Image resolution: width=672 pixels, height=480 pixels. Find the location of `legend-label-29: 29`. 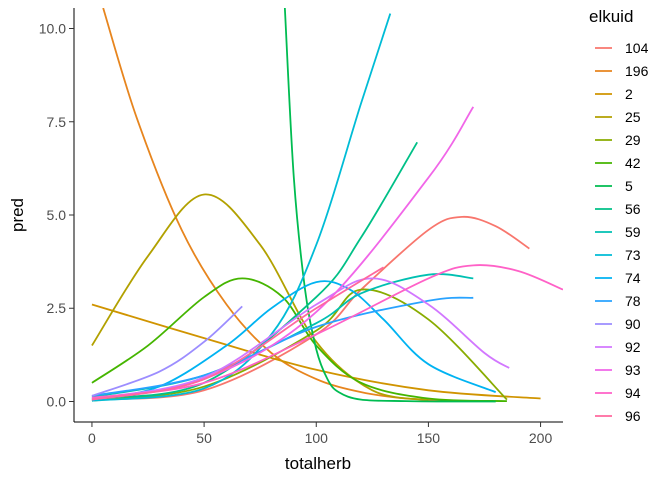

legend-label-29: 29 is located at coordinates (633, 140).